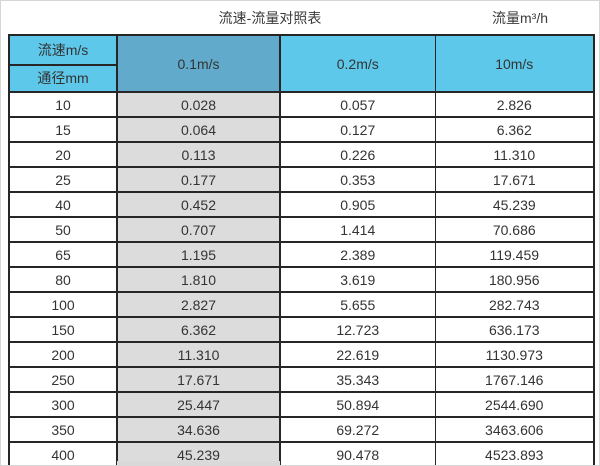 The width and height of the screenshot is (600, 466). I want to click on flow-value-cell-0-1ms: 34.636, so click(198, 429).